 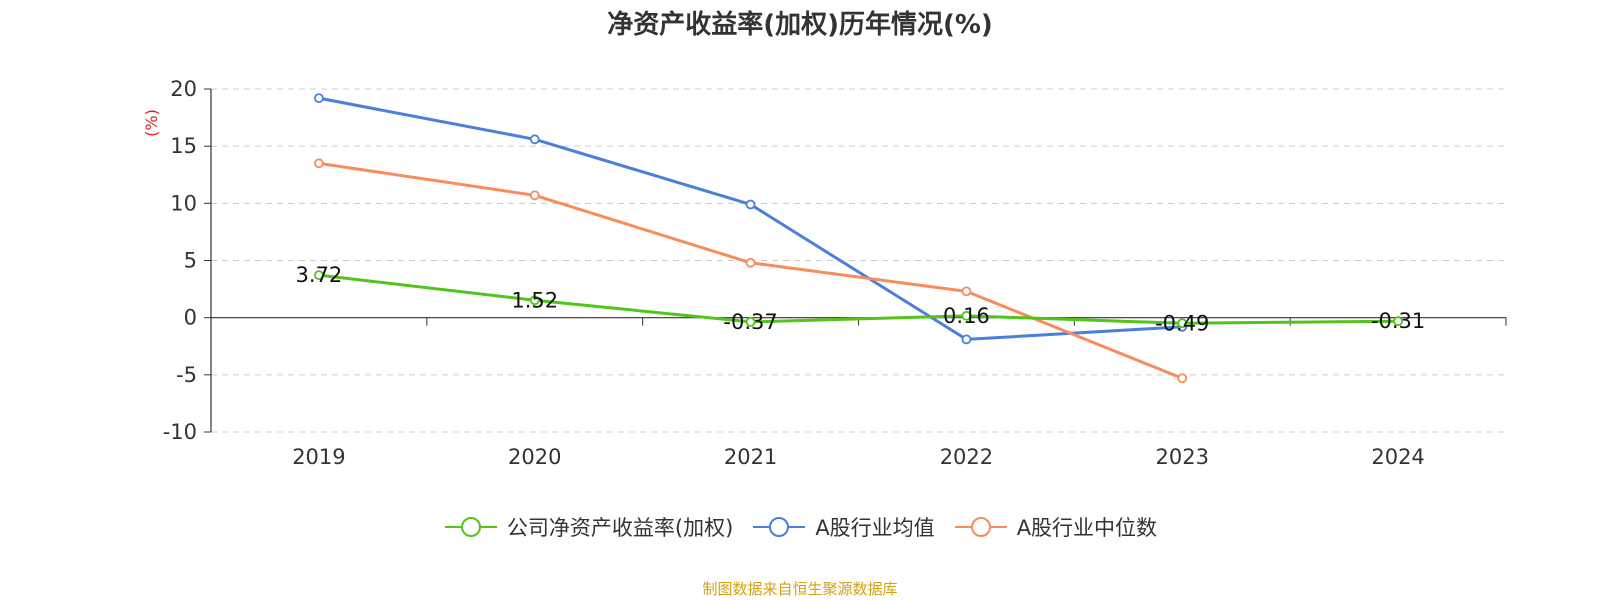 I want to click on y-tick-label: 15, so click(x=183, y=146).